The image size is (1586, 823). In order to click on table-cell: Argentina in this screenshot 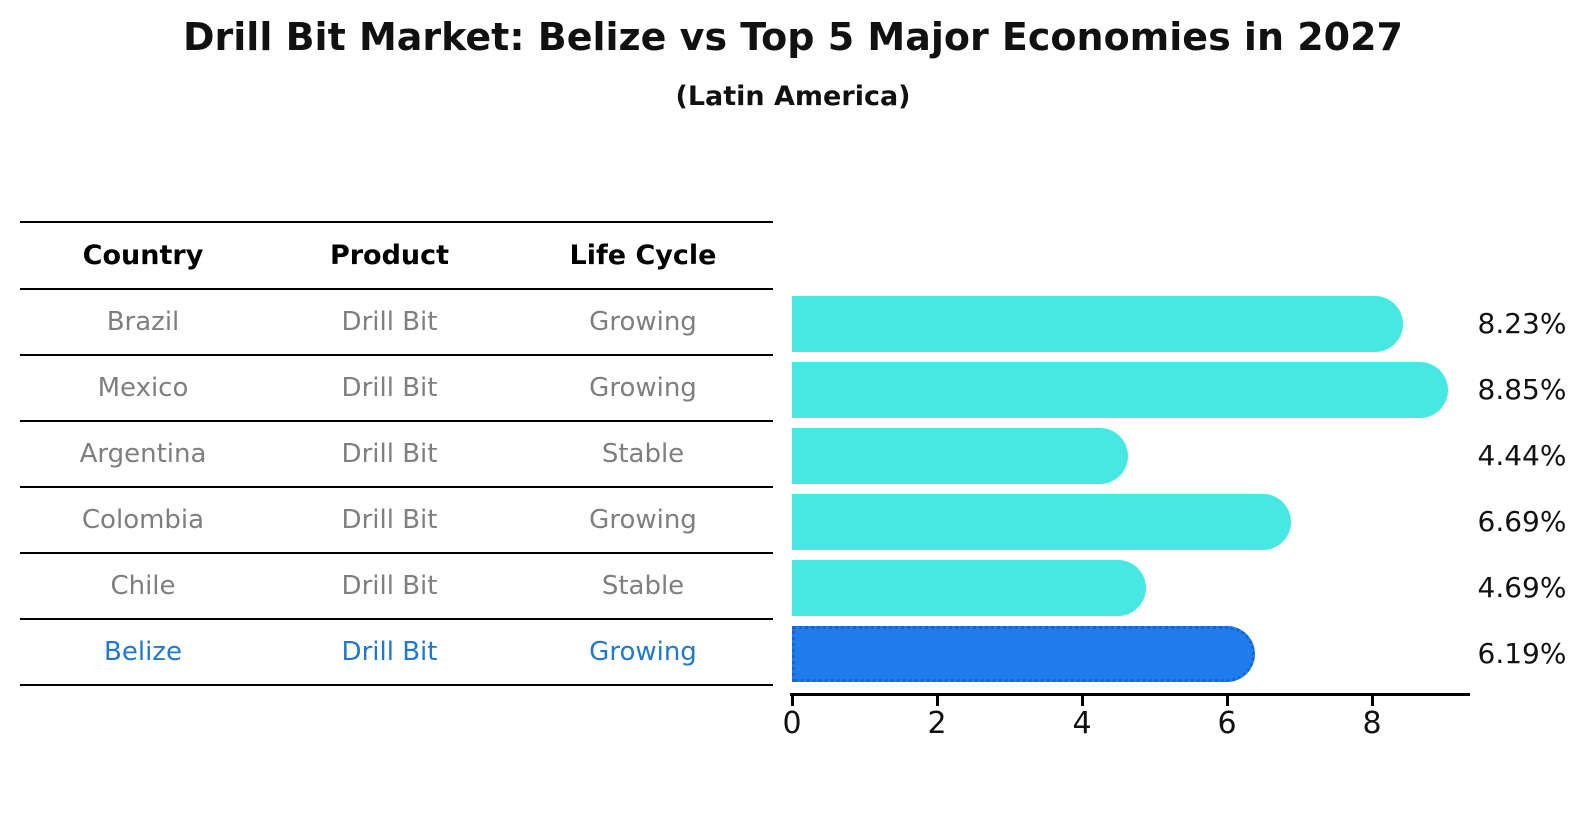, I will do `click(143, 454)`.